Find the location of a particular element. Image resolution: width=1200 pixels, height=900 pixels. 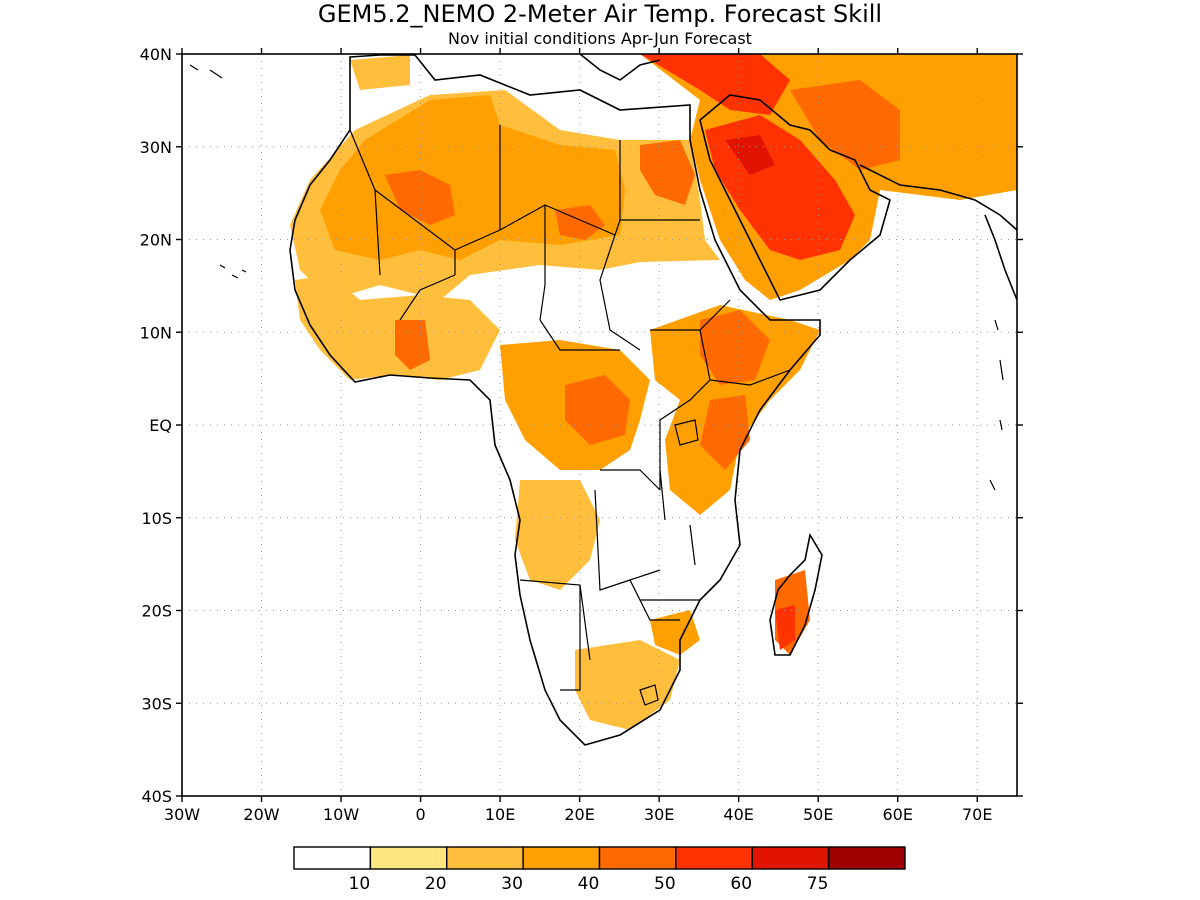

colorbar-label: 30 is located at coordinates (512, 884).